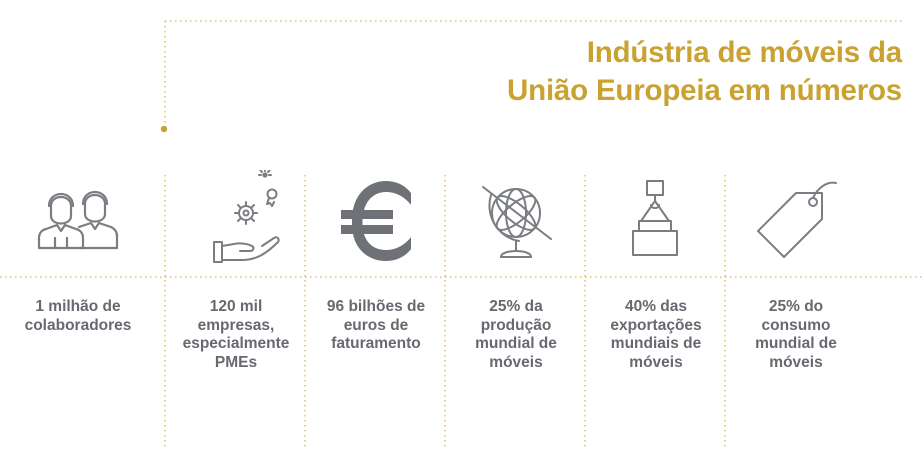  Describe the element at coordinates (78, 220) in the screenshot. I see `people-icon` at that location.